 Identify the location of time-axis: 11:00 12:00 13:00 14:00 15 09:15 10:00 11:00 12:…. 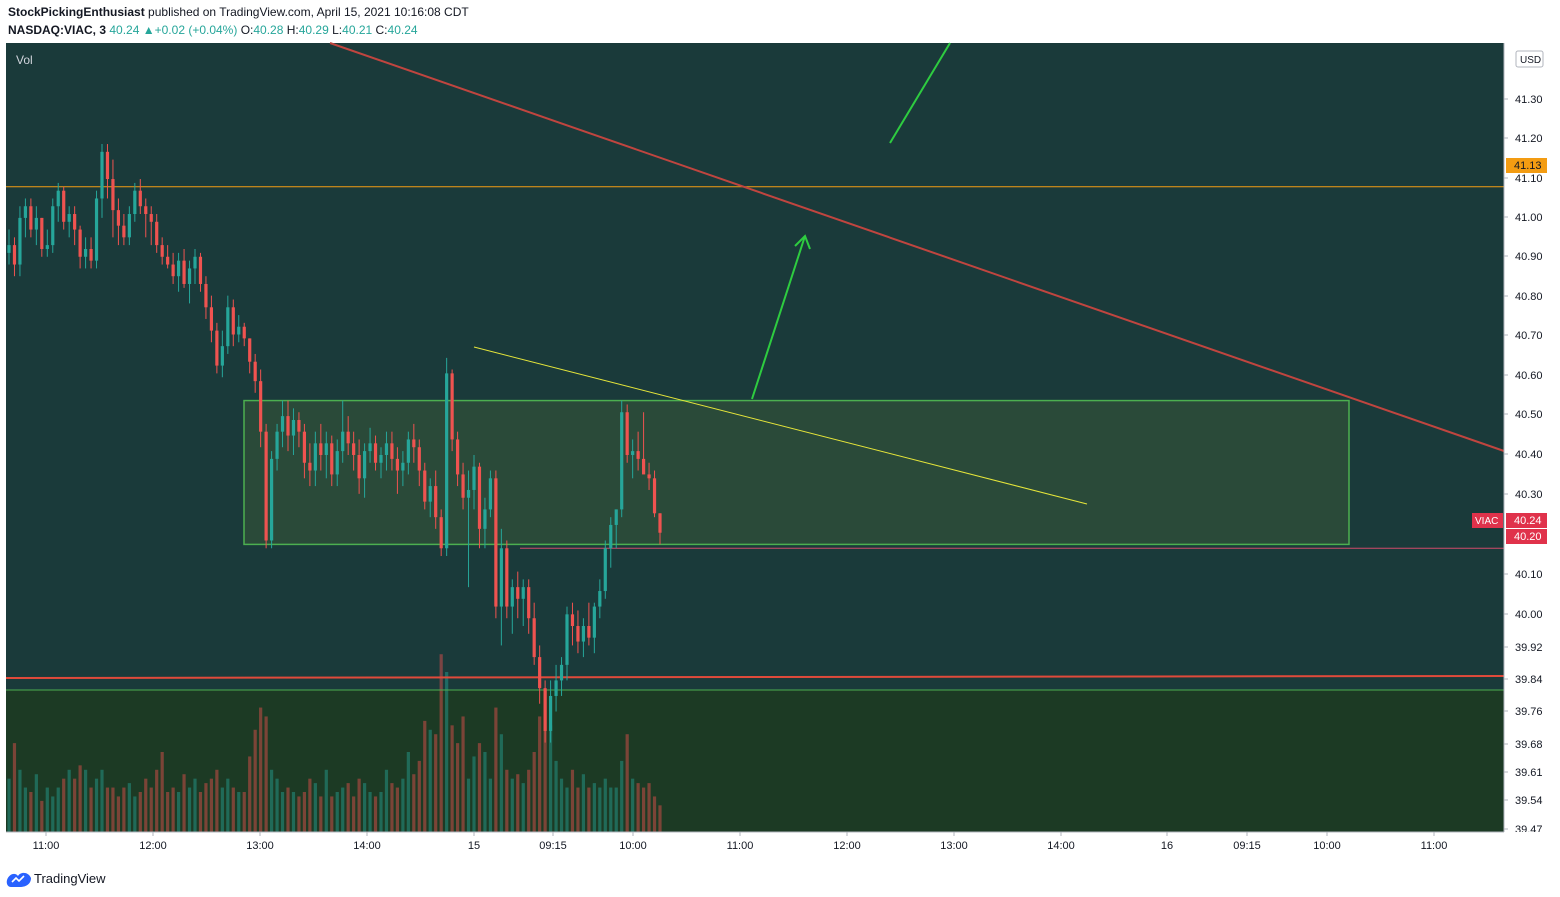
(780, 846).